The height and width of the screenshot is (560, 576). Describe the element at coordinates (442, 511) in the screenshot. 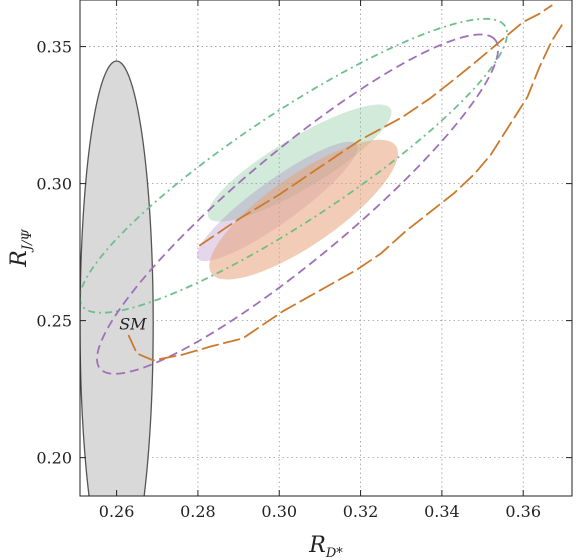

I see `x-tick-label: 0.34` at that location.